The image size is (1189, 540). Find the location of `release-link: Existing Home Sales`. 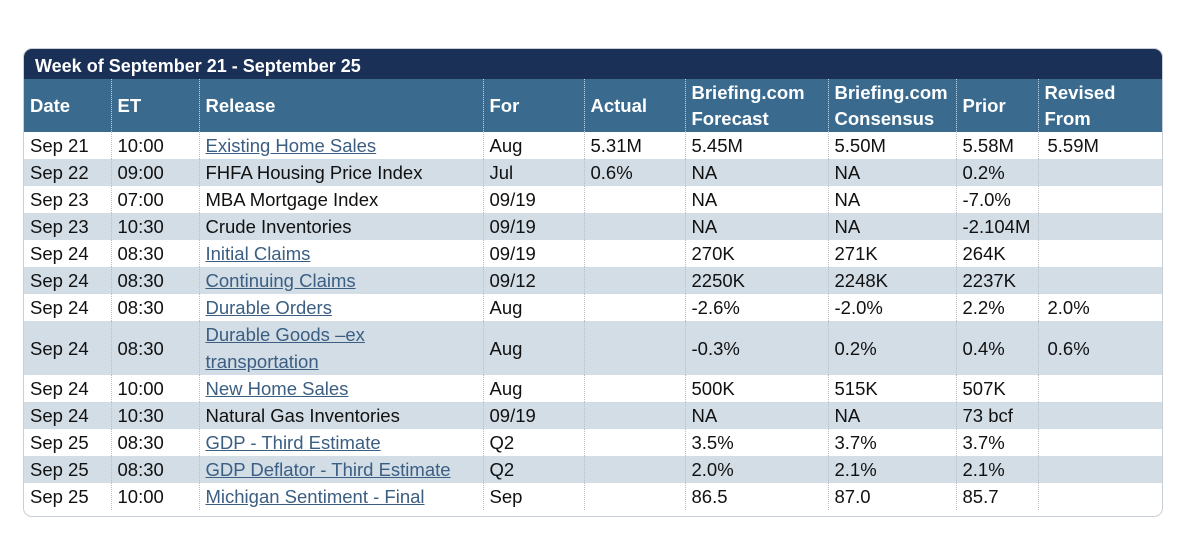

release-link: Existing Home Sales is located at coordinates (291, 145).